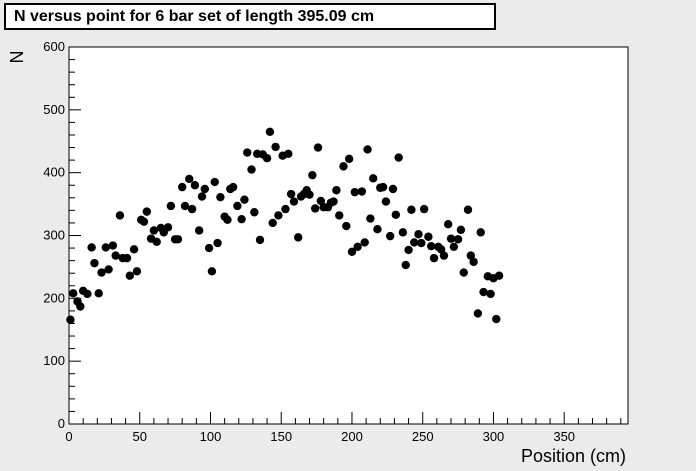 The height and width of the screenshot is (471, 696). What do you see at coordinates (211, 436) in the screenshot?
I see `x-tick-label: 100` at bounding box center [211, 436].